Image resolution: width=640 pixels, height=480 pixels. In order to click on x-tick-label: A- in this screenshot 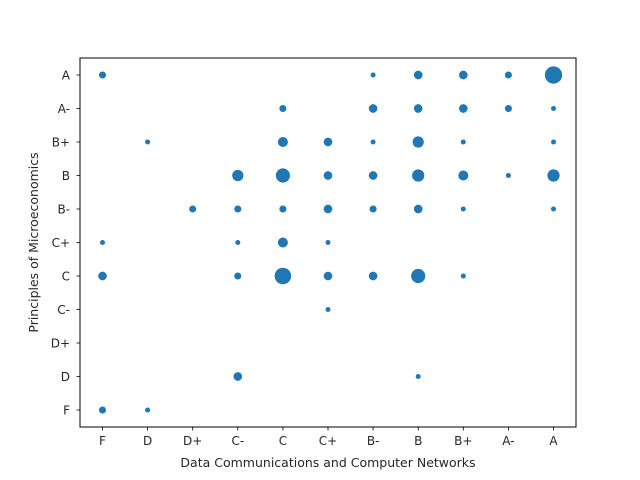, I will do `click(508, 441)`.